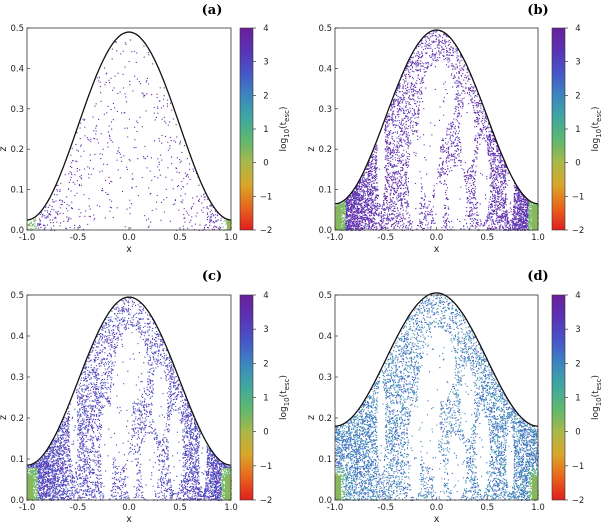 The width and height of the screenshot is (614, 525). Describe the element at coordinates (78, 238) in the screenshot. I see `x-tick-label: -0.5` at that location.